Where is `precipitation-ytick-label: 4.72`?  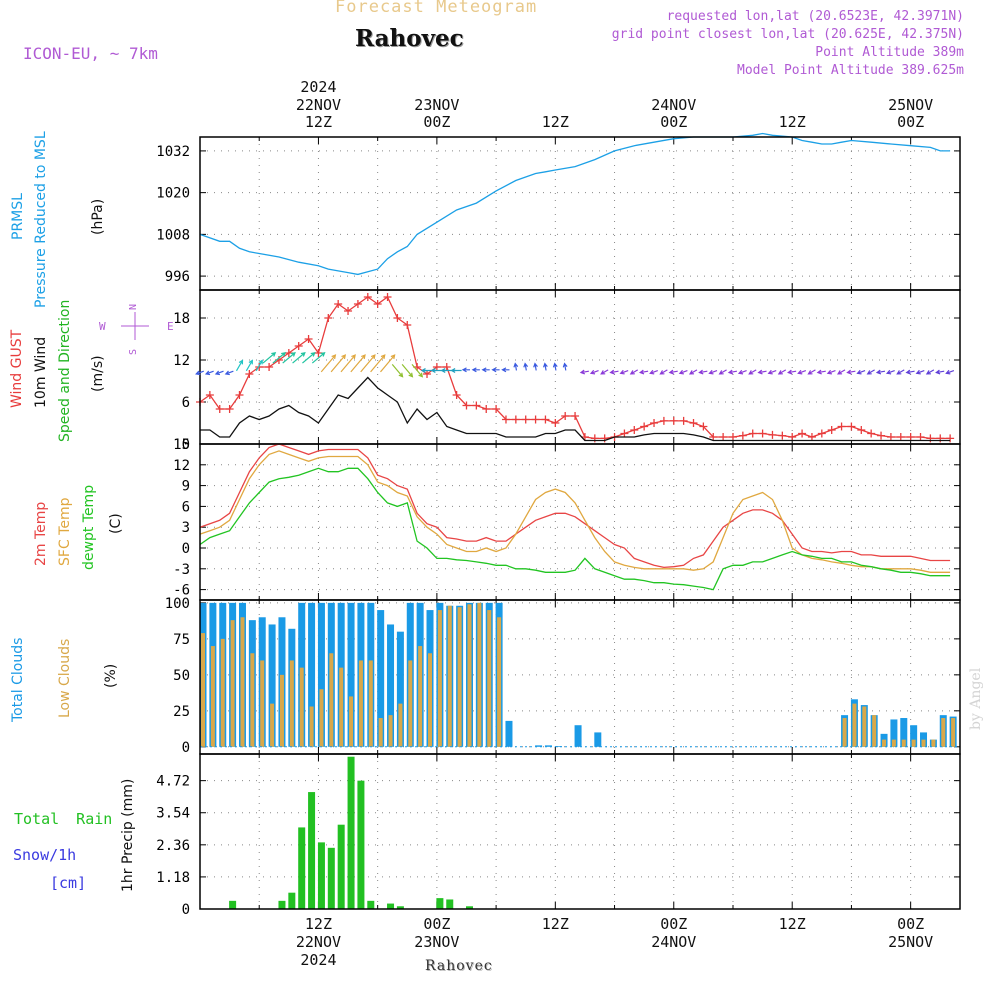 precipitation-ytick-label: 4.72 is located at coordinates (173, 782).